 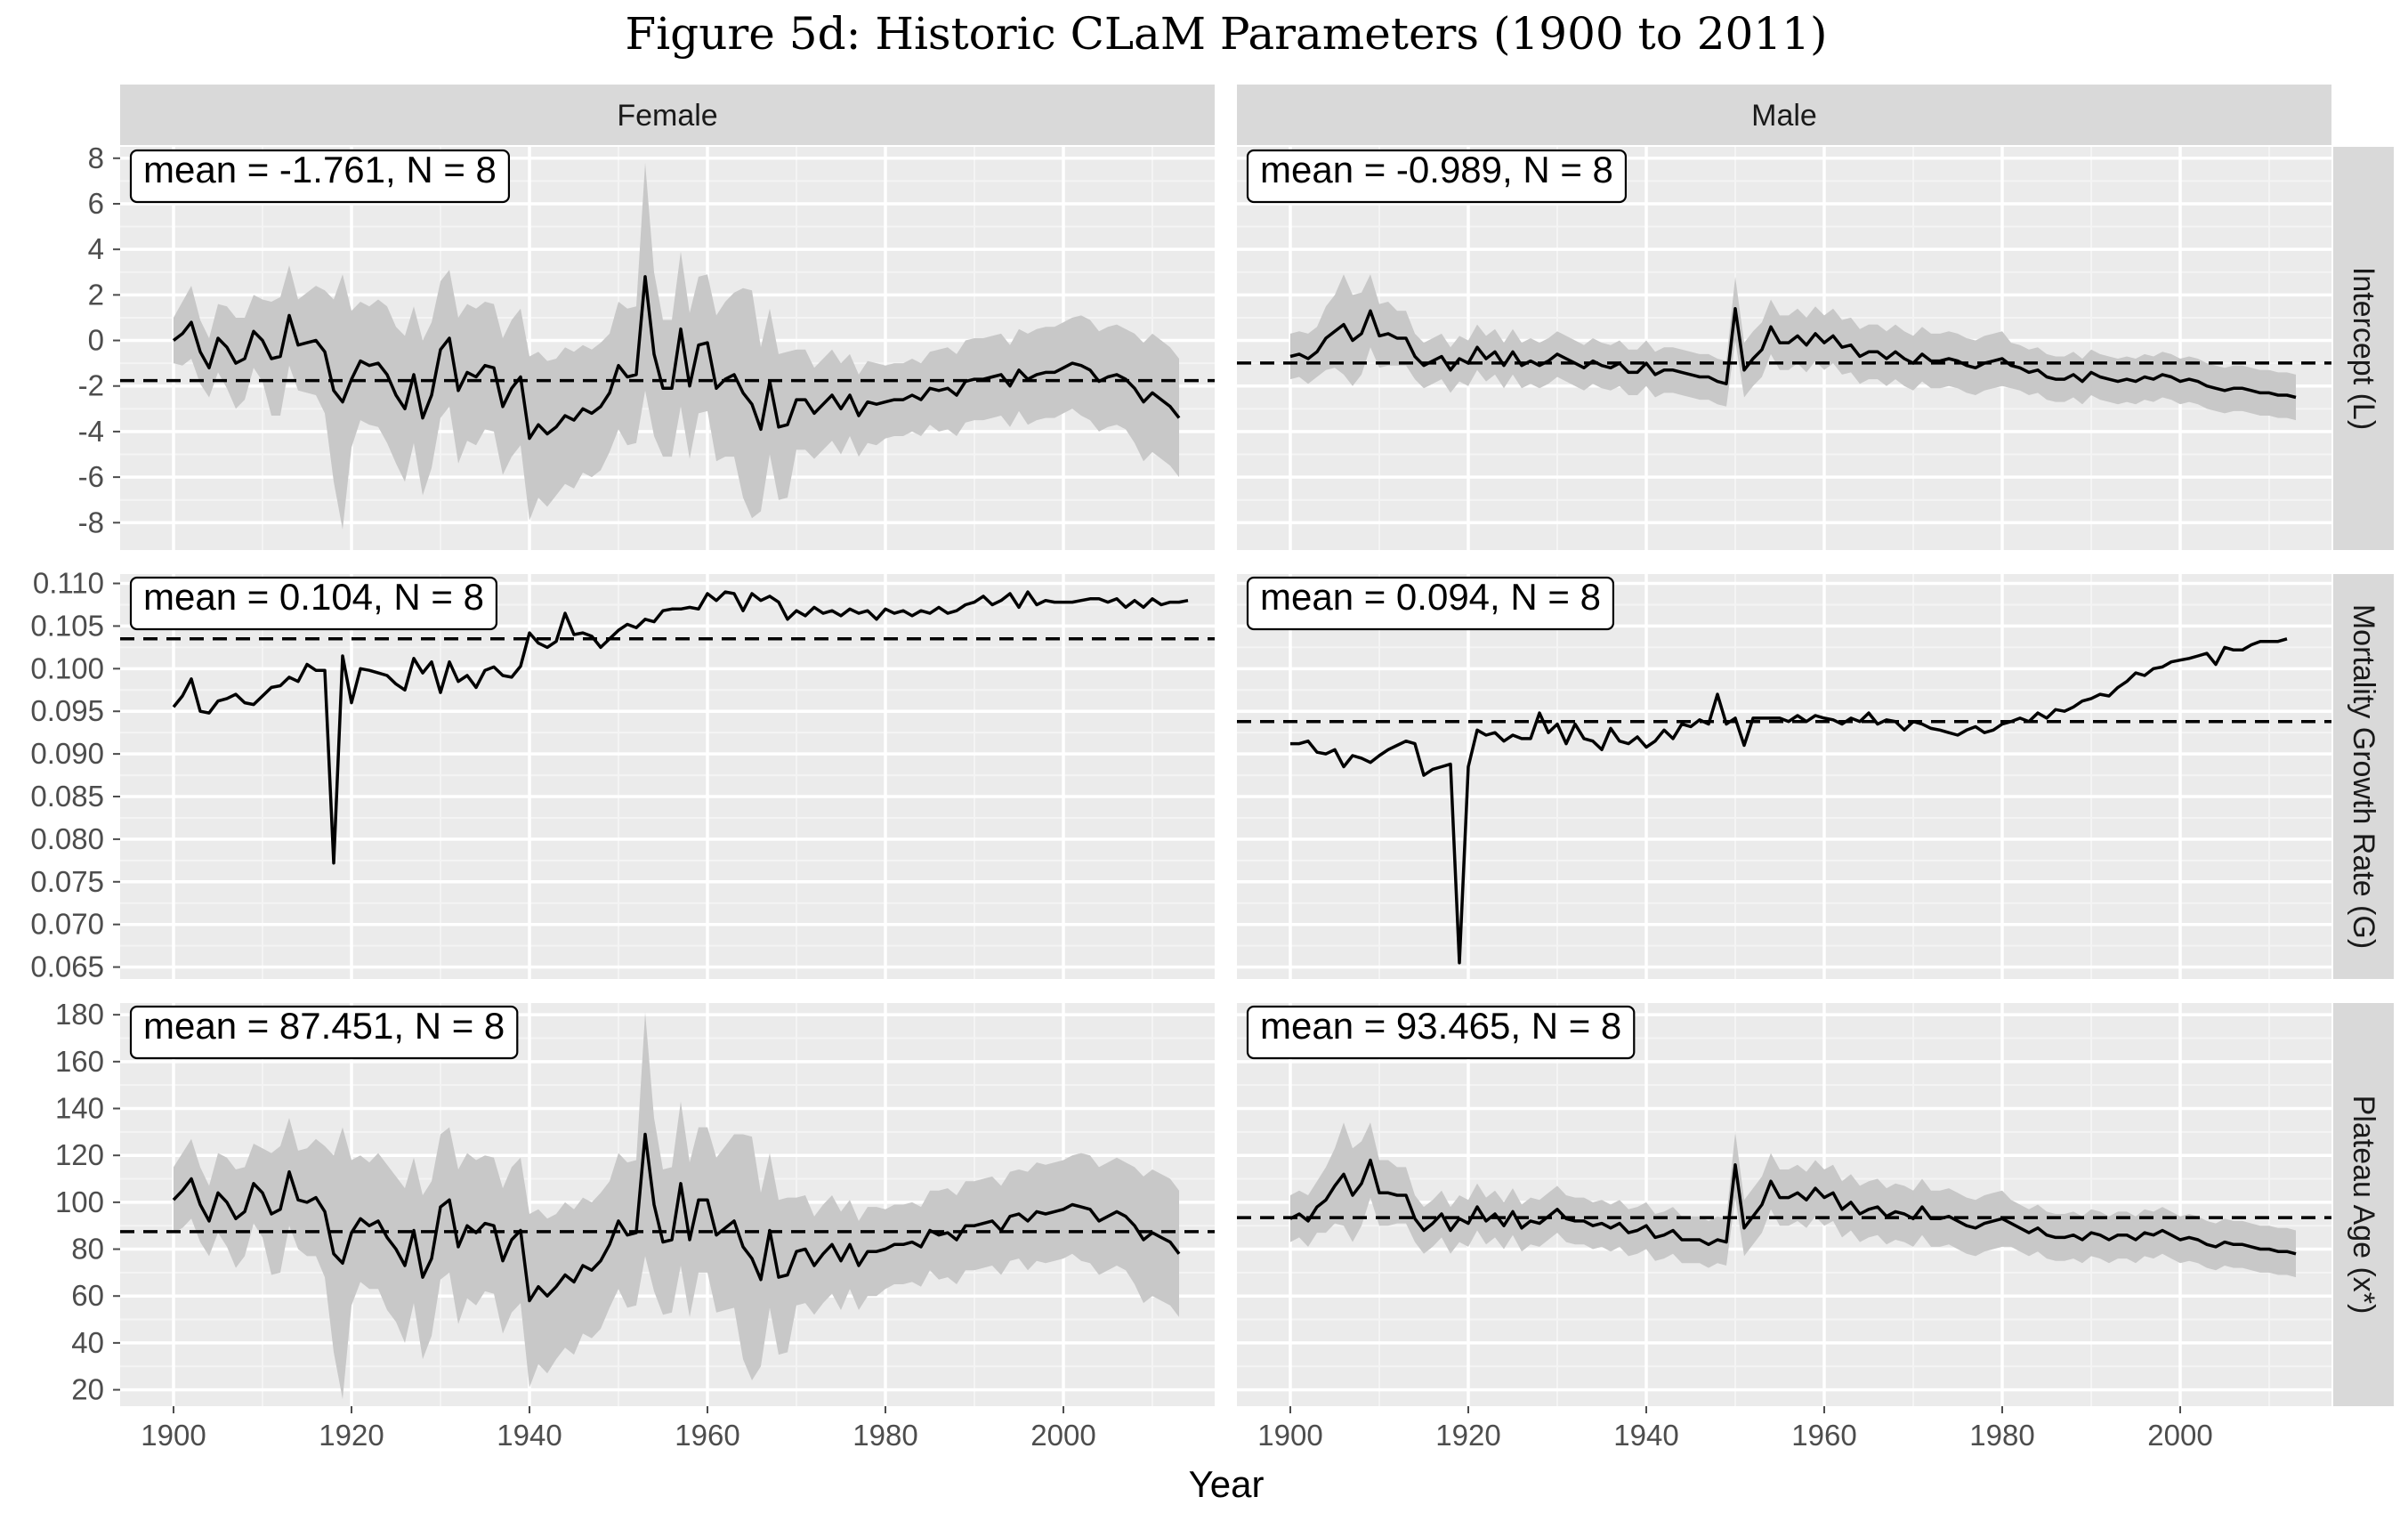 I want to click on y-tick-label: 0.090, so click(x=67, y=753).